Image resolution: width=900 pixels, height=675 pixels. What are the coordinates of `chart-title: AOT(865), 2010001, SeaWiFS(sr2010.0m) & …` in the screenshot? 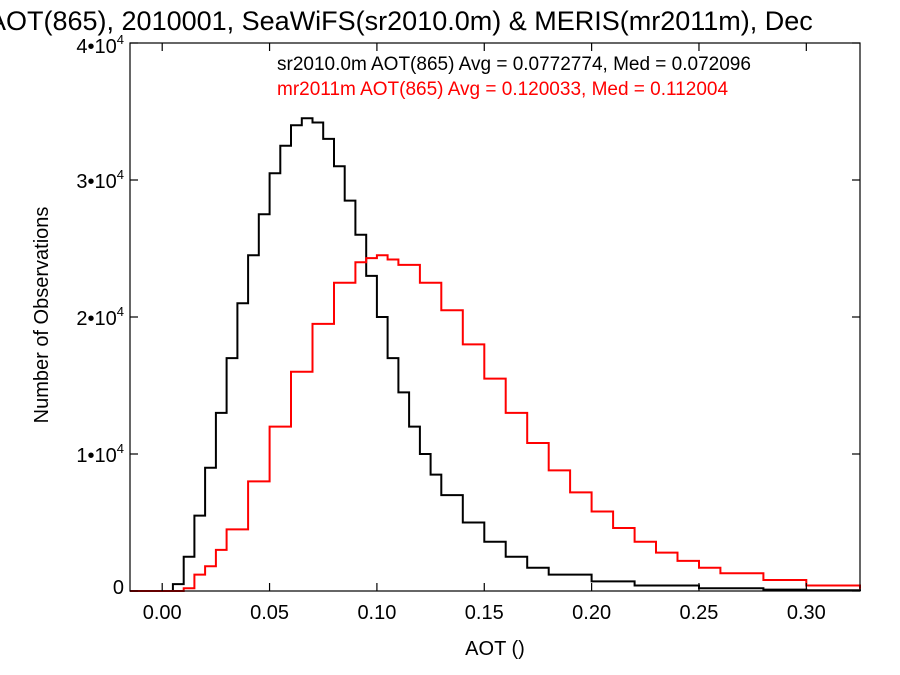 It's located at (406, 21).